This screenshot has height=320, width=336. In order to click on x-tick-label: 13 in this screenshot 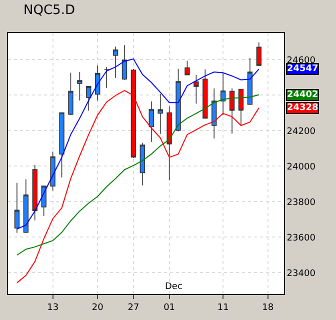, I will do `click(53, 307)`.